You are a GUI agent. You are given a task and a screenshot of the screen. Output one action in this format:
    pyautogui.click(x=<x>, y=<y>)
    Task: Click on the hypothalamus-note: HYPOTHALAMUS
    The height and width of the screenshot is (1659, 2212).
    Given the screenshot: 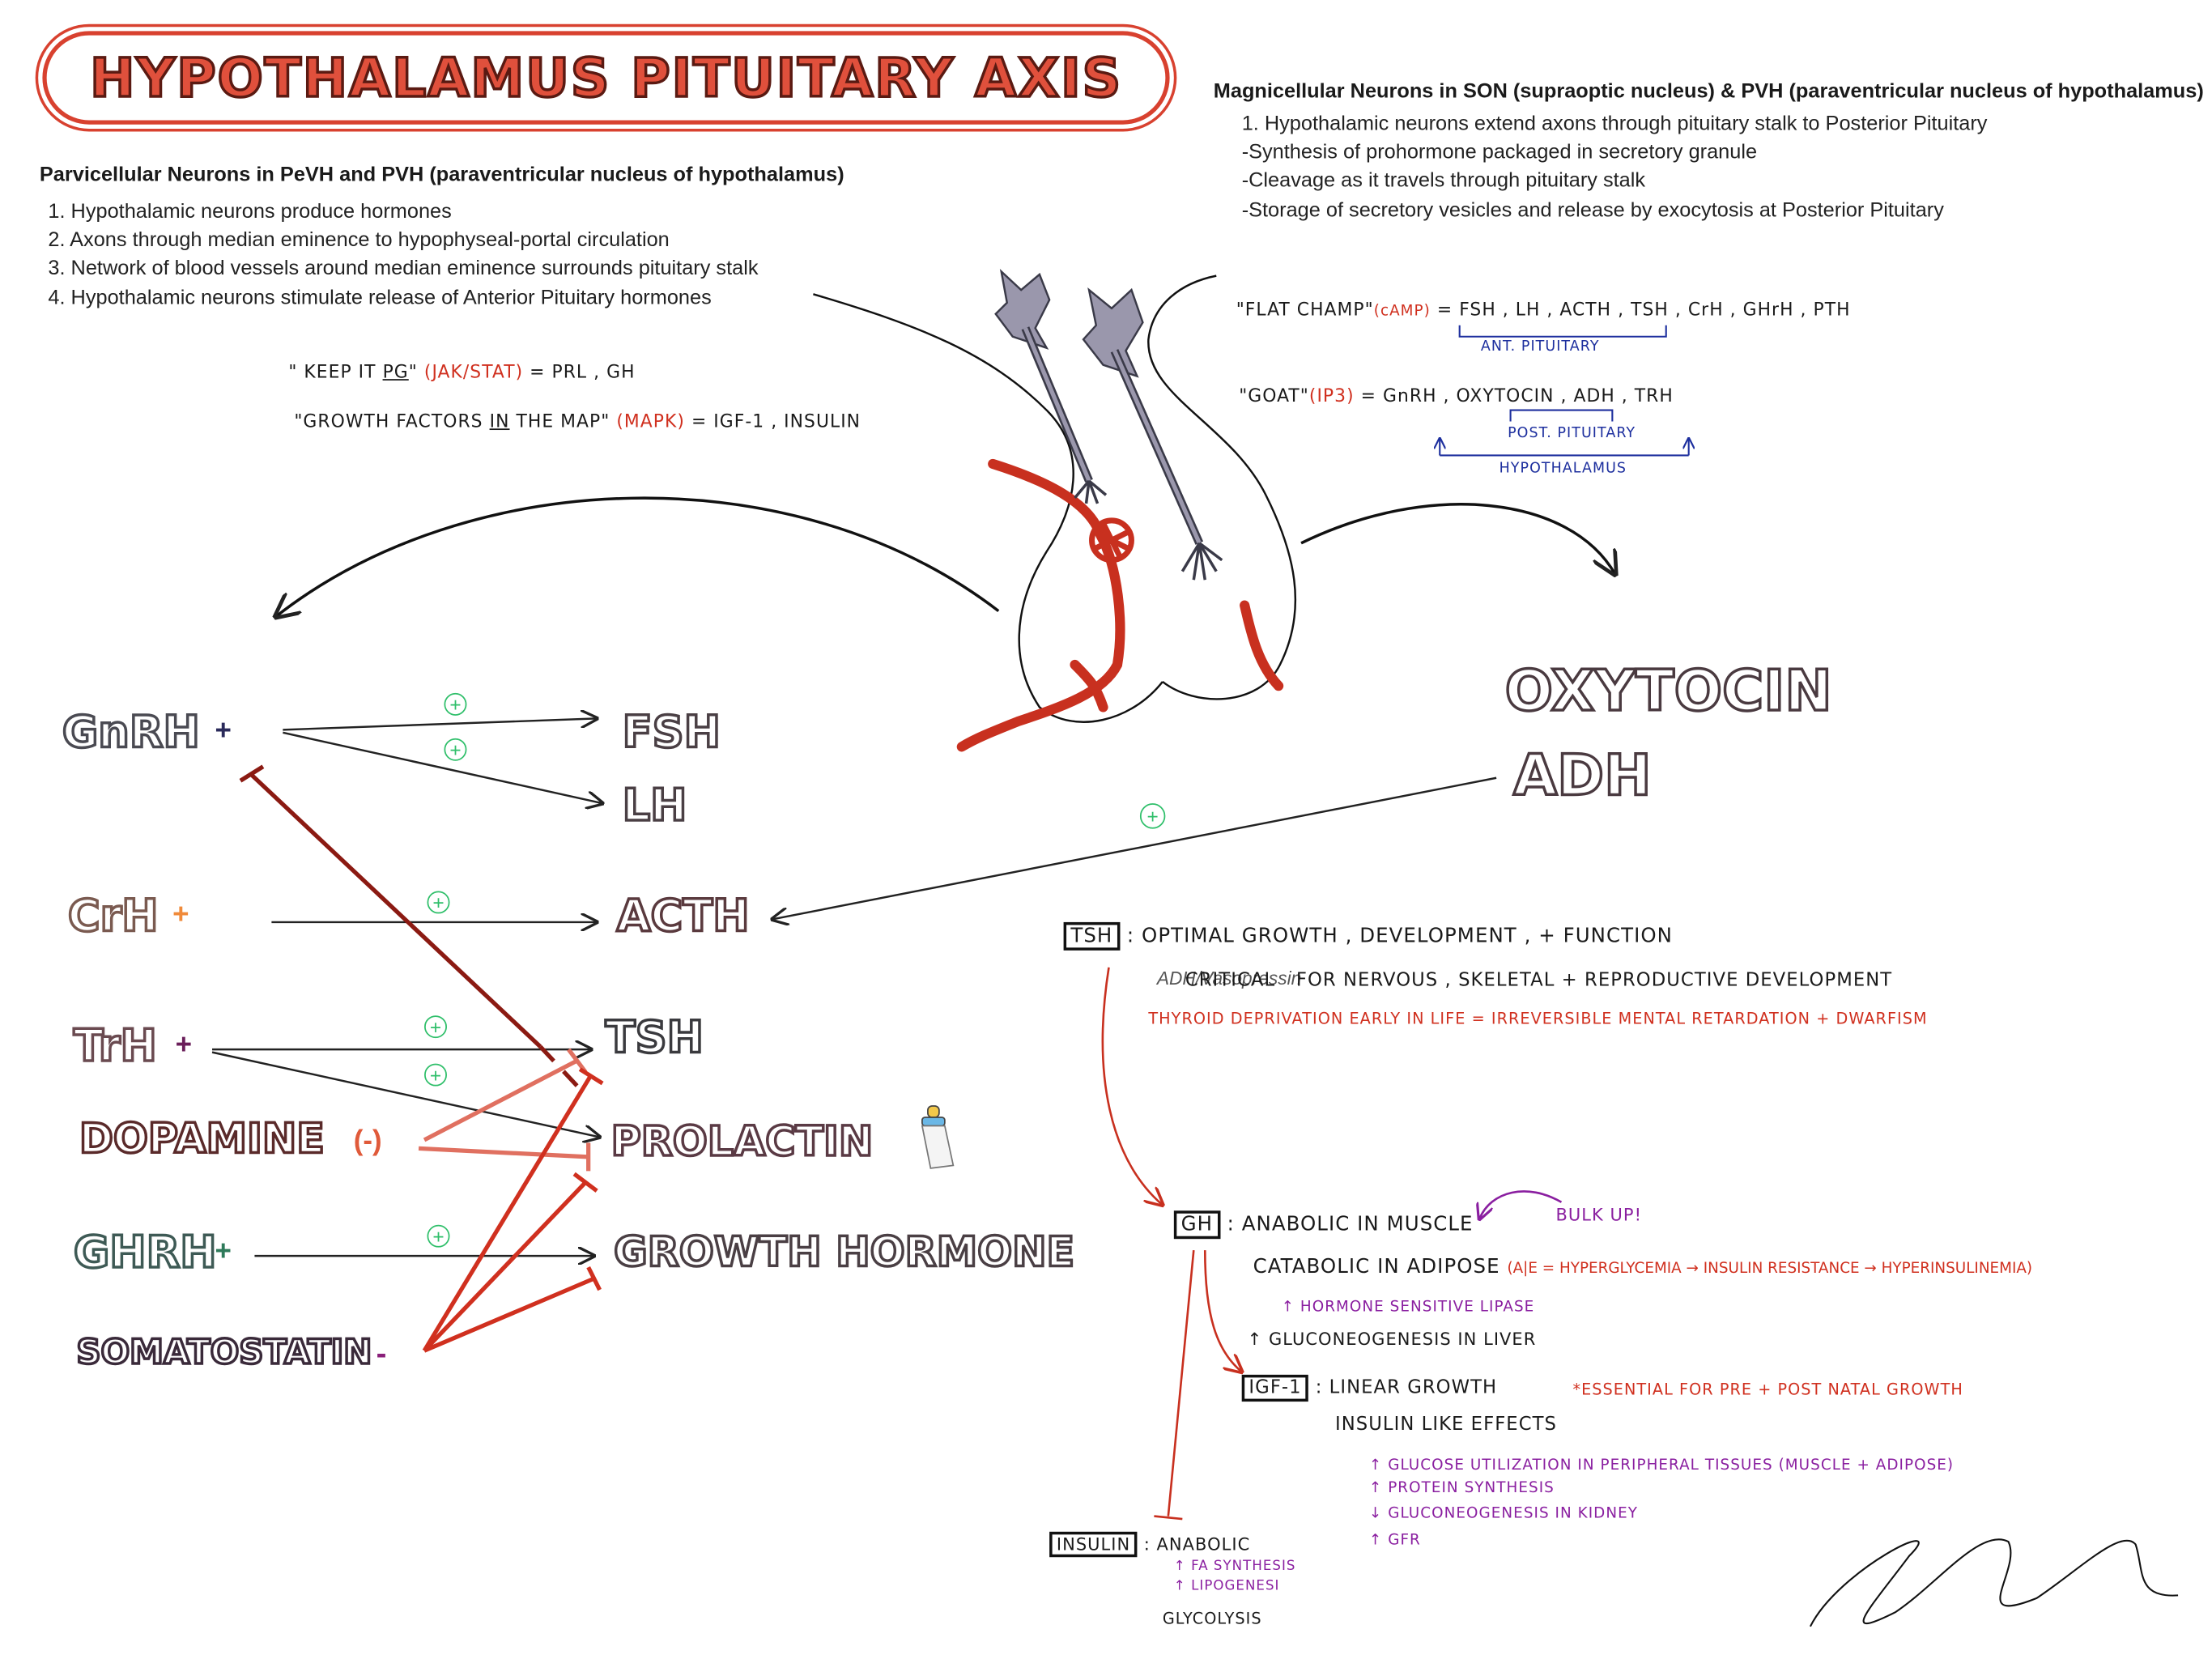 What is the action you would take?
    pyautogui.click(x=1563, y=469)
    